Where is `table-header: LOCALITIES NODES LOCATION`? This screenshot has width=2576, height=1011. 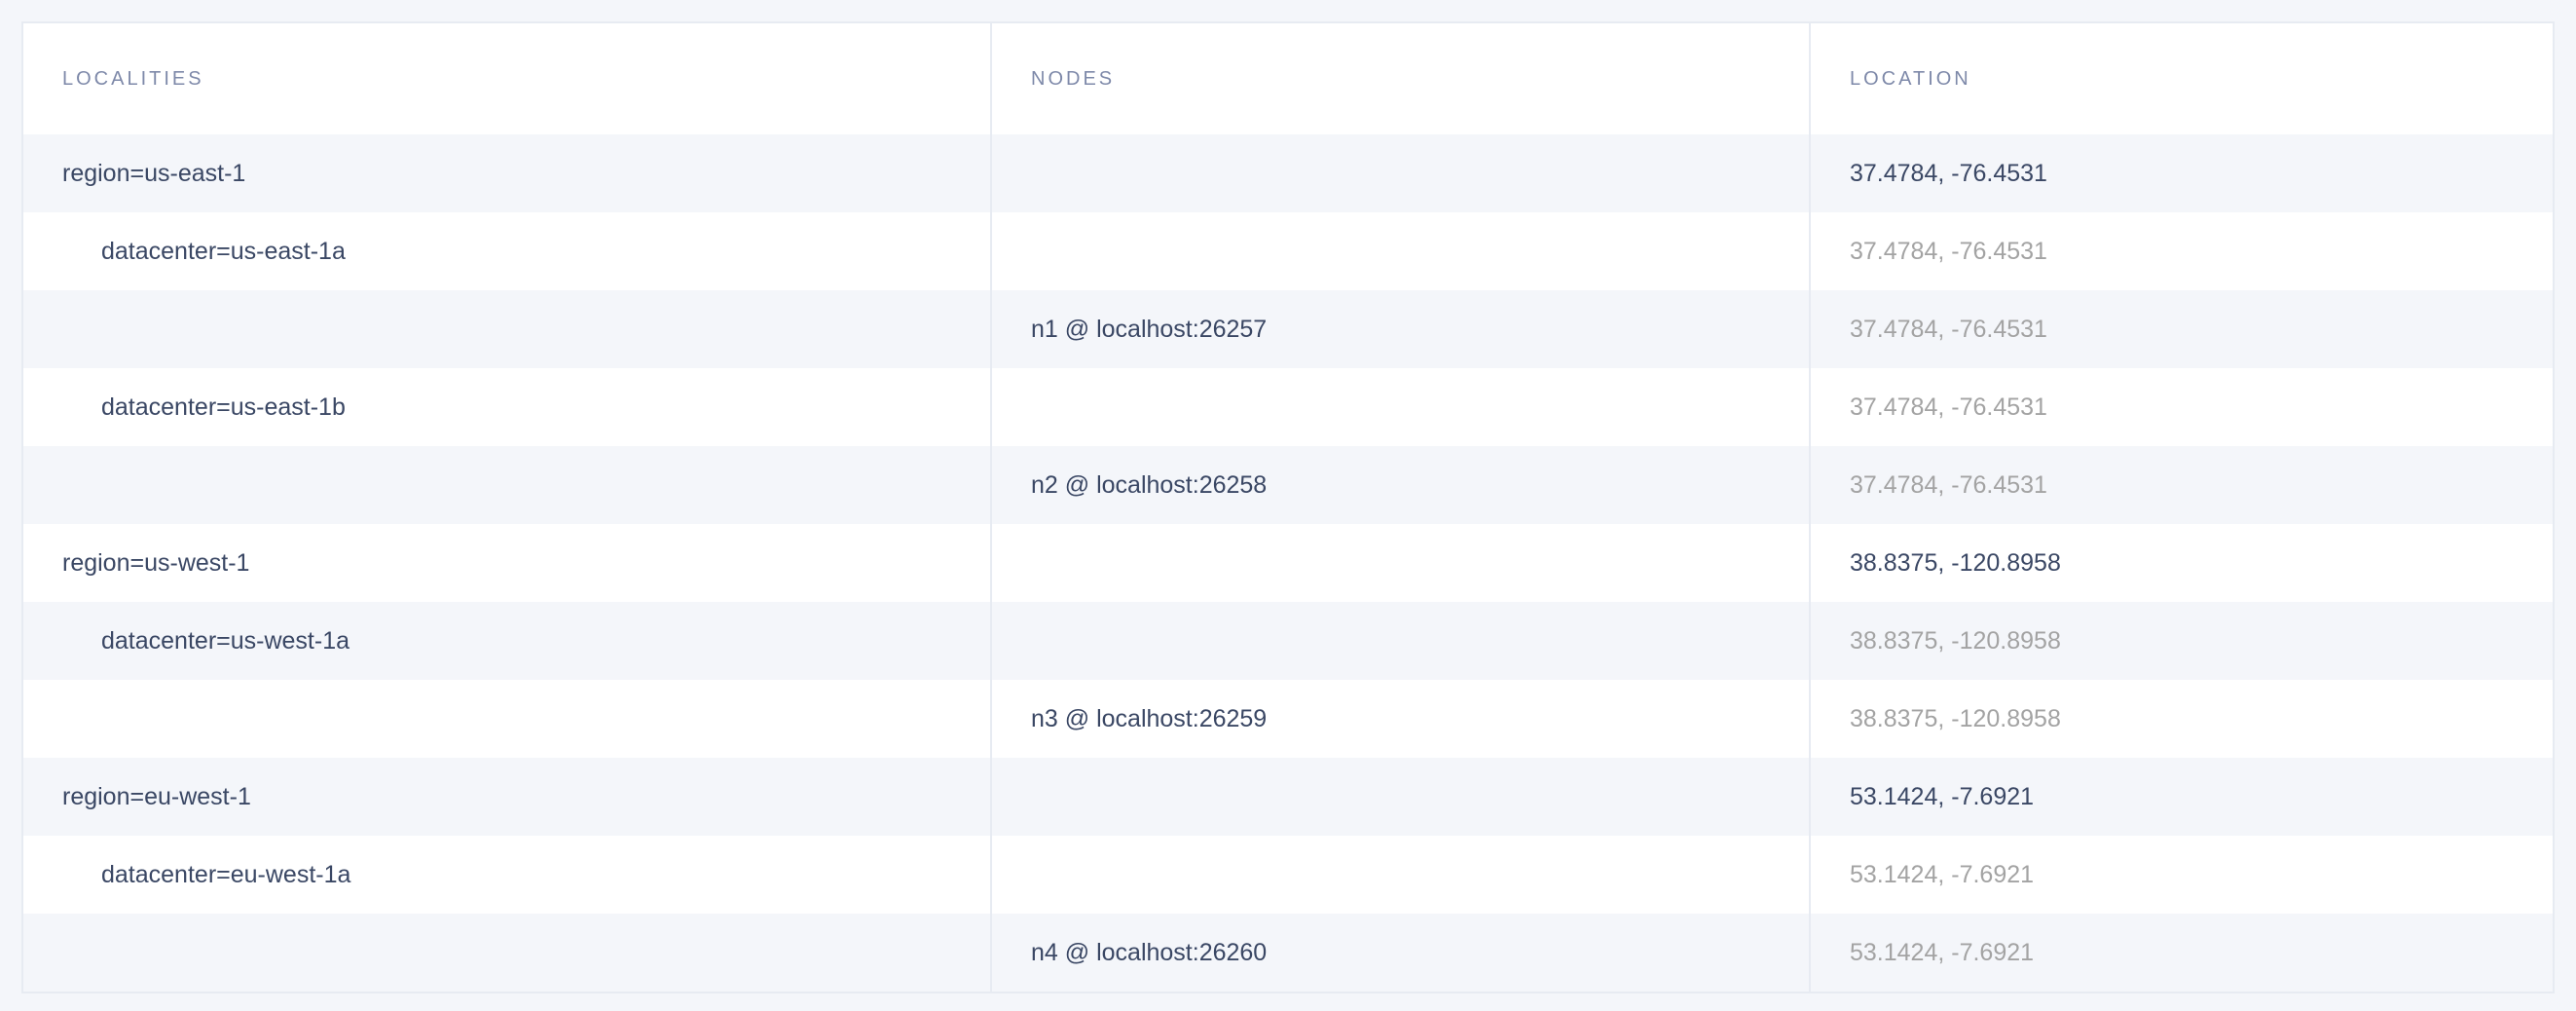 table-header: LOCALITIES NODES LOCATION is located at coordinates (1288, 78).